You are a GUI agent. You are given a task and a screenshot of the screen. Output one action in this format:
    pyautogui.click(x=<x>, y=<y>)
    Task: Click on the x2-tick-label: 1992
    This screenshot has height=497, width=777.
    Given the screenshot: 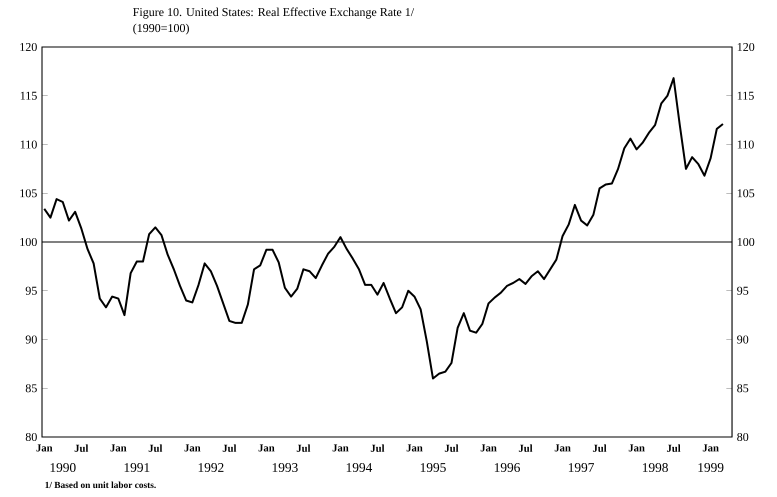 What is the action you would take?
    pyautogui.click(x=211, y=467)
    